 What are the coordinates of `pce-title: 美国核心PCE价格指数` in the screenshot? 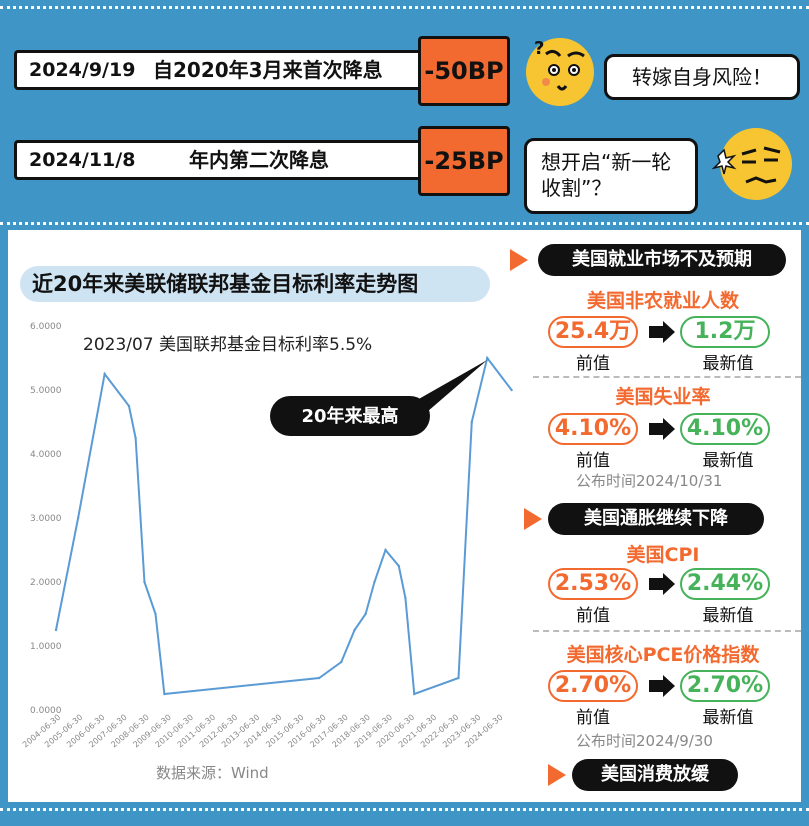 It's located at (663, 655).